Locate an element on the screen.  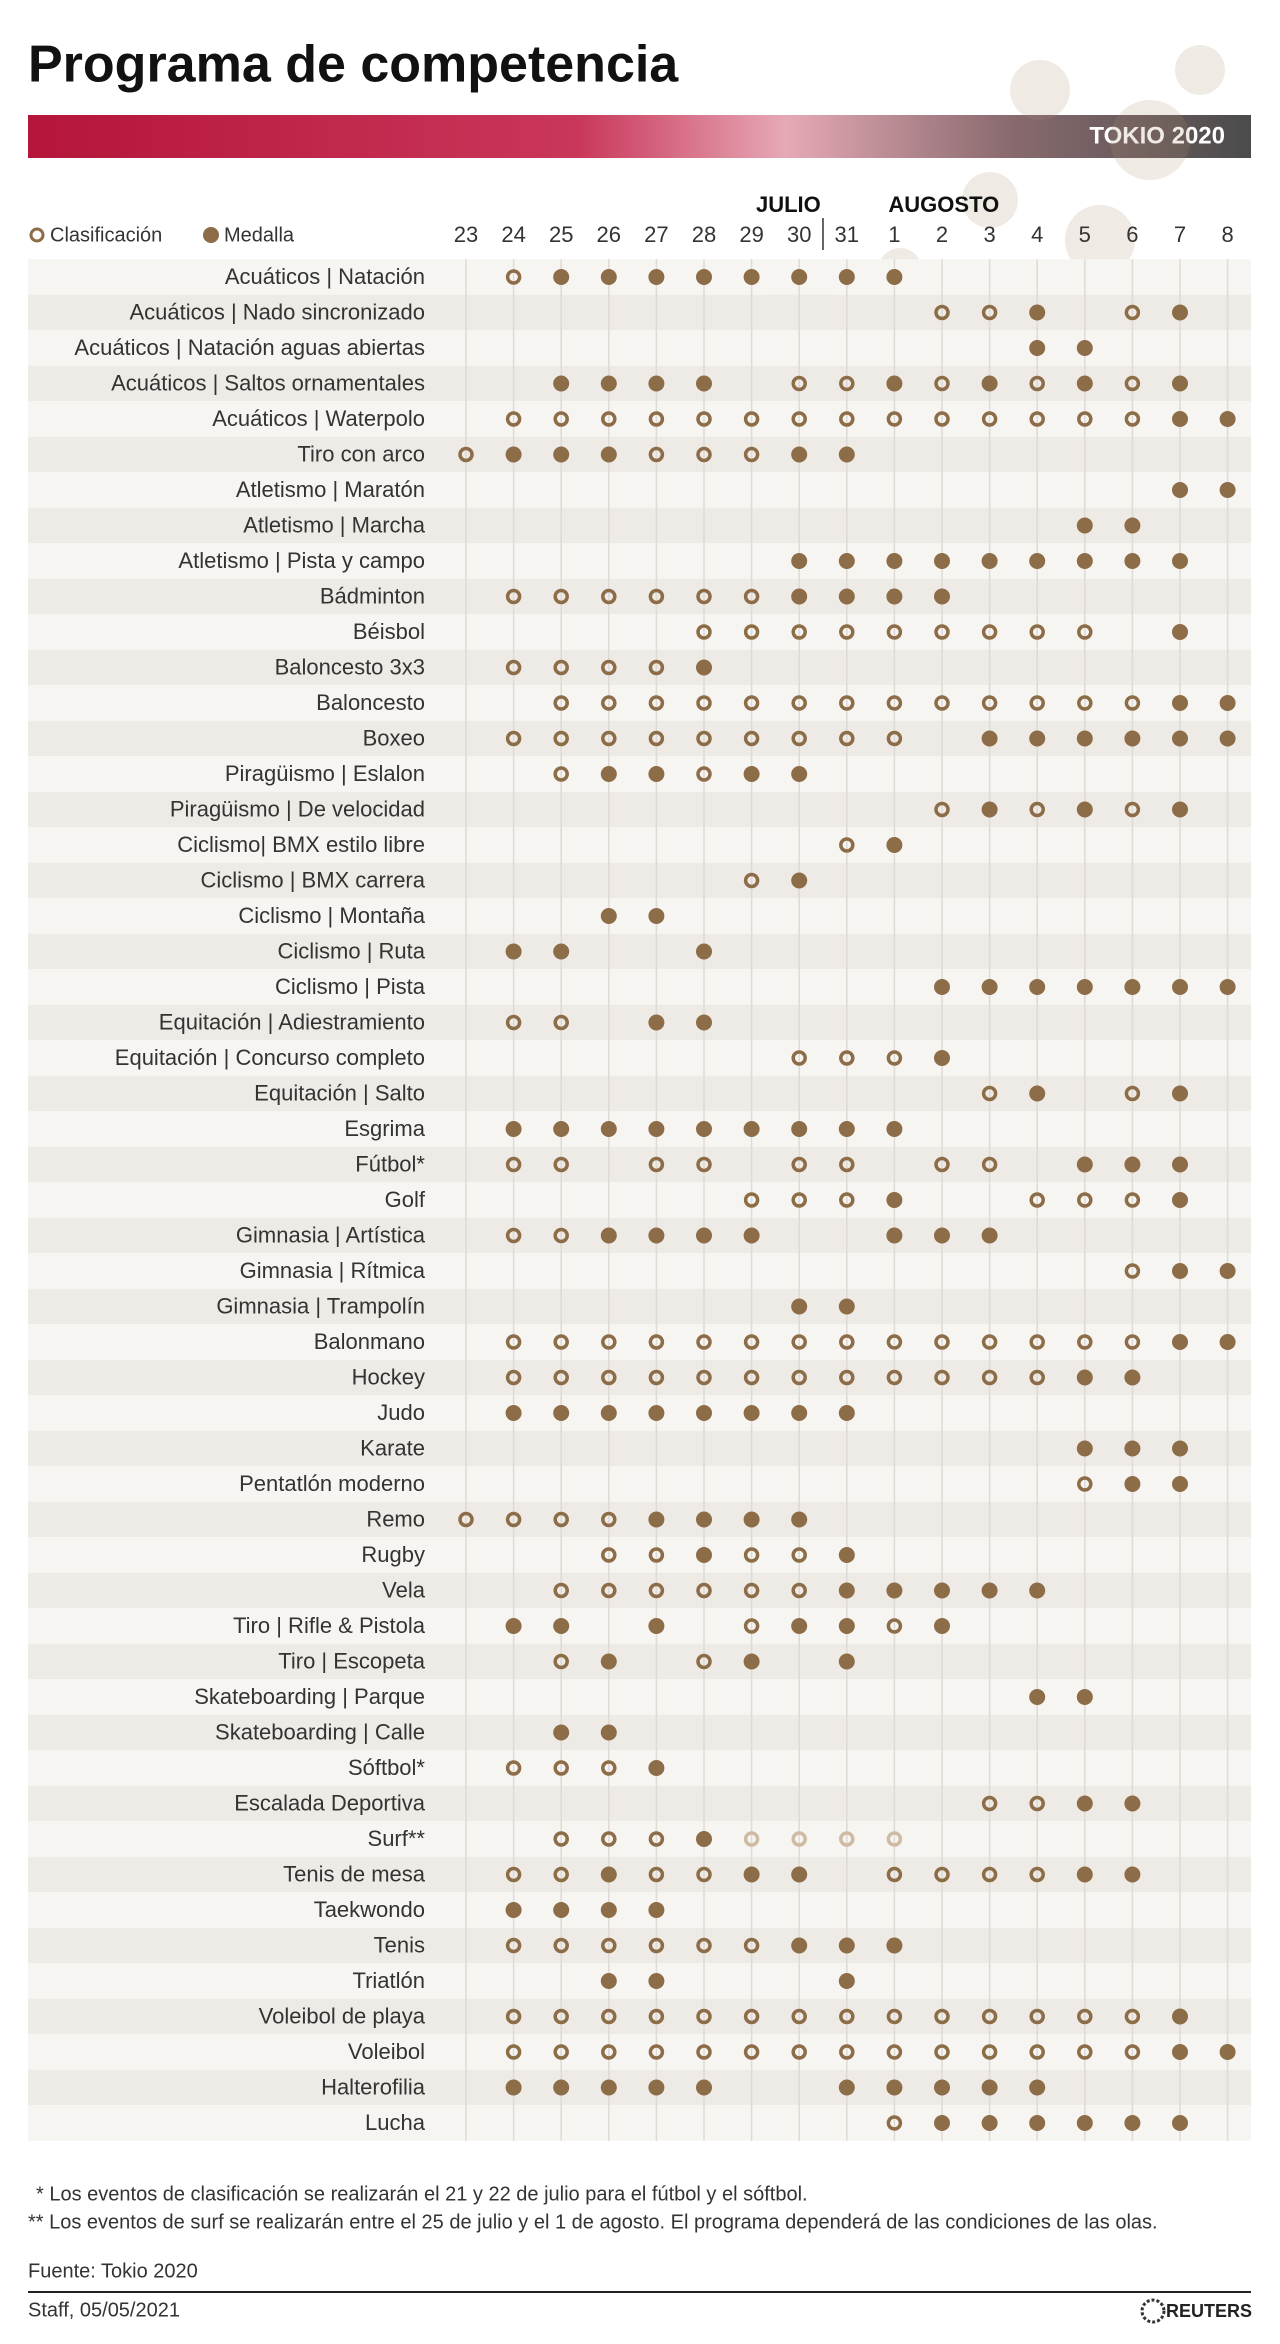
sport-label: Equitación | Salto is located at coordinates (339, 1092).